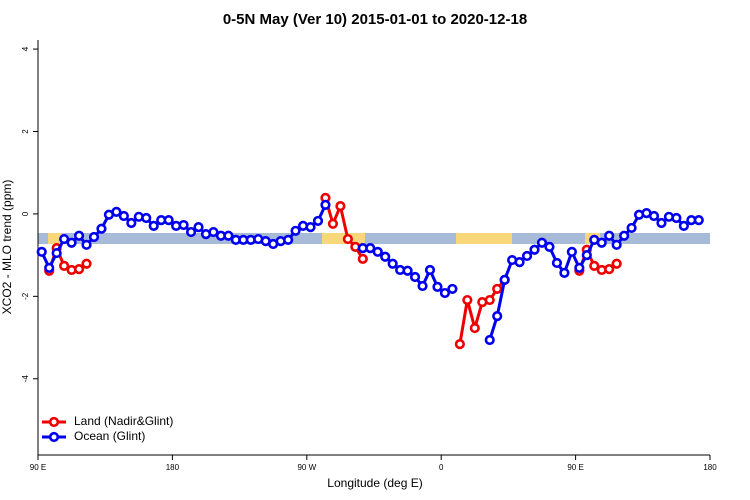  Describe the element at coordinates (7, 247) in the screenshot. I see `y-axis-label: XCO2 - MLO trend (ppm)` at that location.